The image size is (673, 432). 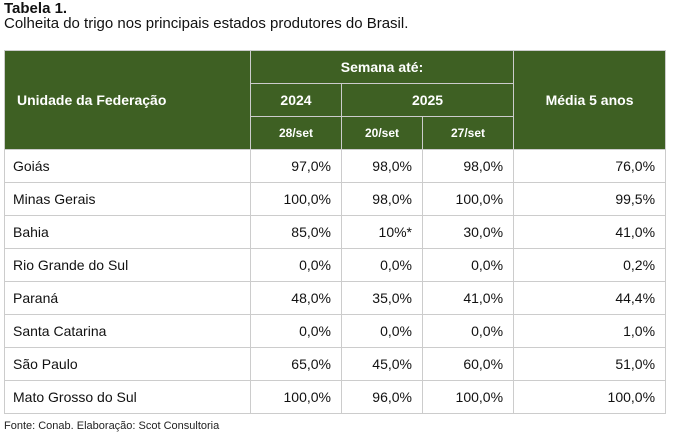 I want to click on table-row: Bahia 85,0% 10%* 30,0% 41,0%, so click(x=335, y=232).